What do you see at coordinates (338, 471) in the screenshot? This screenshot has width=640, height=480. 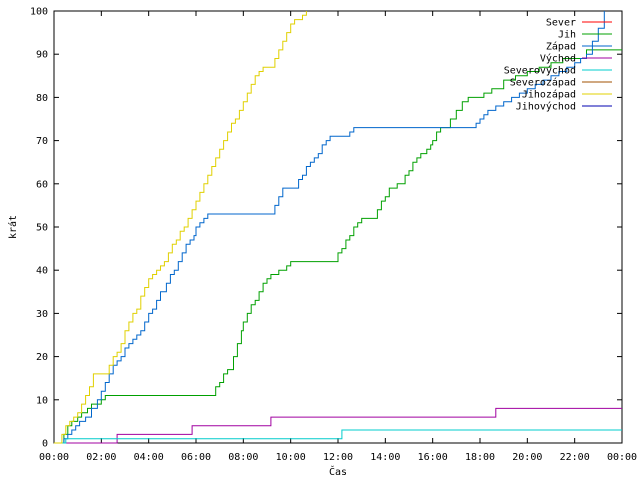 I see `x-axis-label: Čas` at bounding box center [338, 471].